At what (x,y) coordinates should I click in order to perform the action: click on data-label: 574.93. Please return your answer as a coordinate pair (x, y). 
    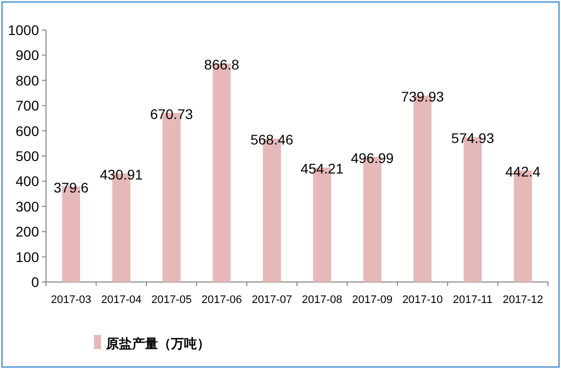
    Looking at the image, I should click on (472, 138).